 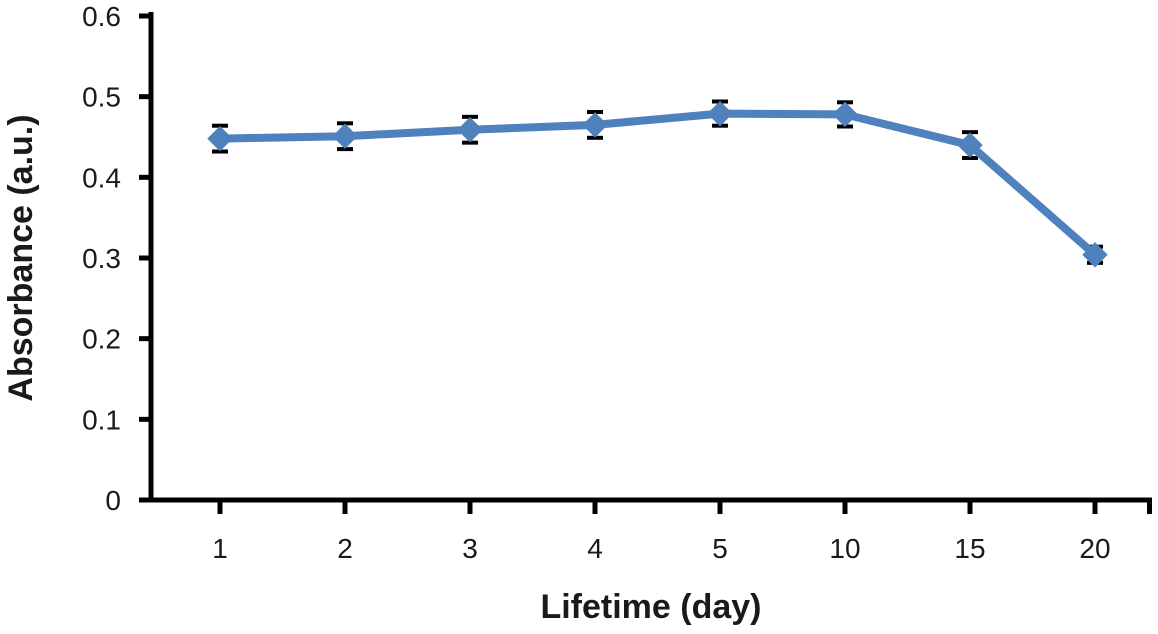 I want to click on x-tick-label: 3, so click(x=470, y=548).